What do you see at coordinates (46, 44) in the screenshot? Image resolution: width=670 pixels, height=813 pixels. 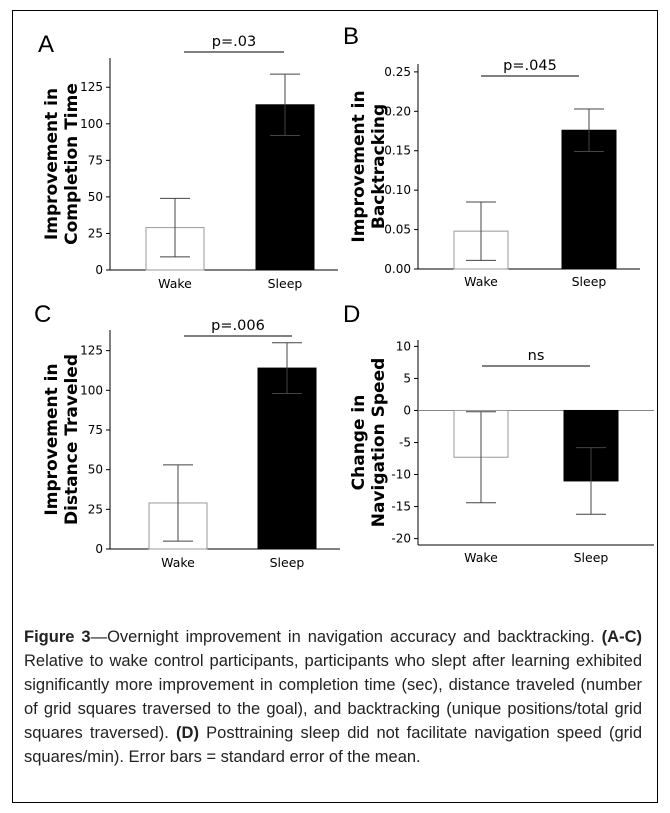 I see `panel-letter: A` at bounding box center [46, 44].